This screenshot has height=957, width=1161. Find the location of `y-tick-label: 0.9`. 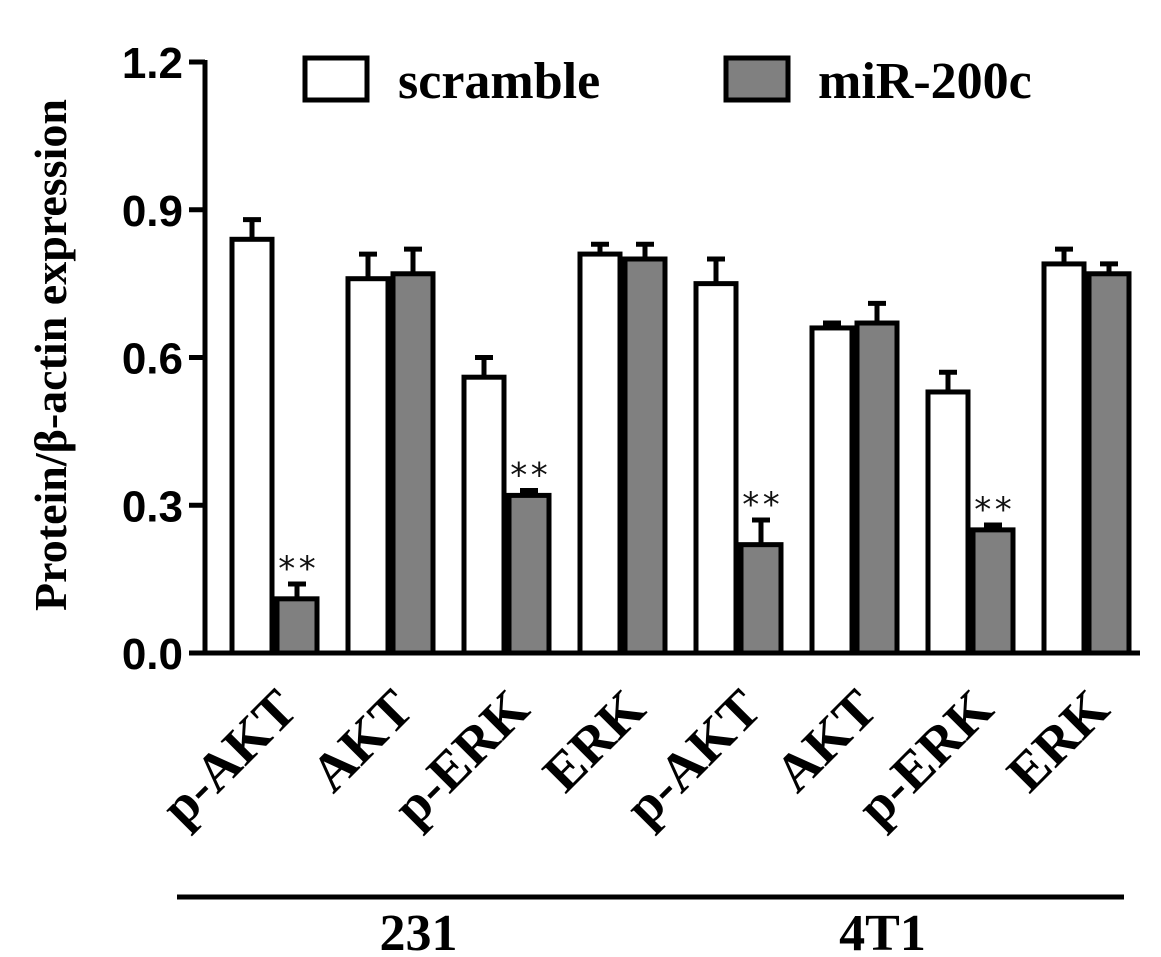

y-tick-label: 0.9 is located at coordinates (152, 211).